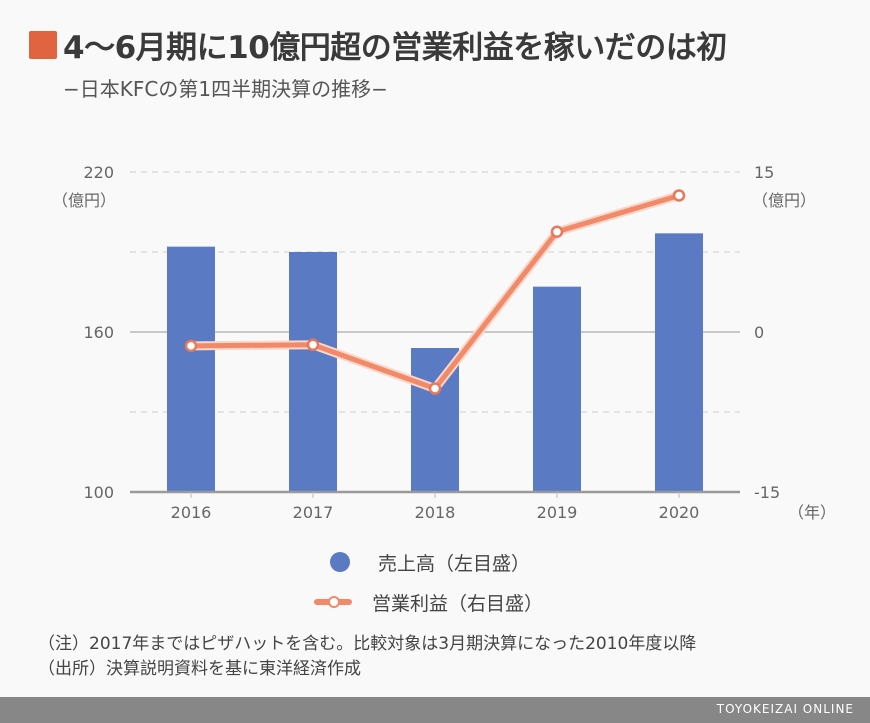  I want to click on bar-2017, so click(313, 372).